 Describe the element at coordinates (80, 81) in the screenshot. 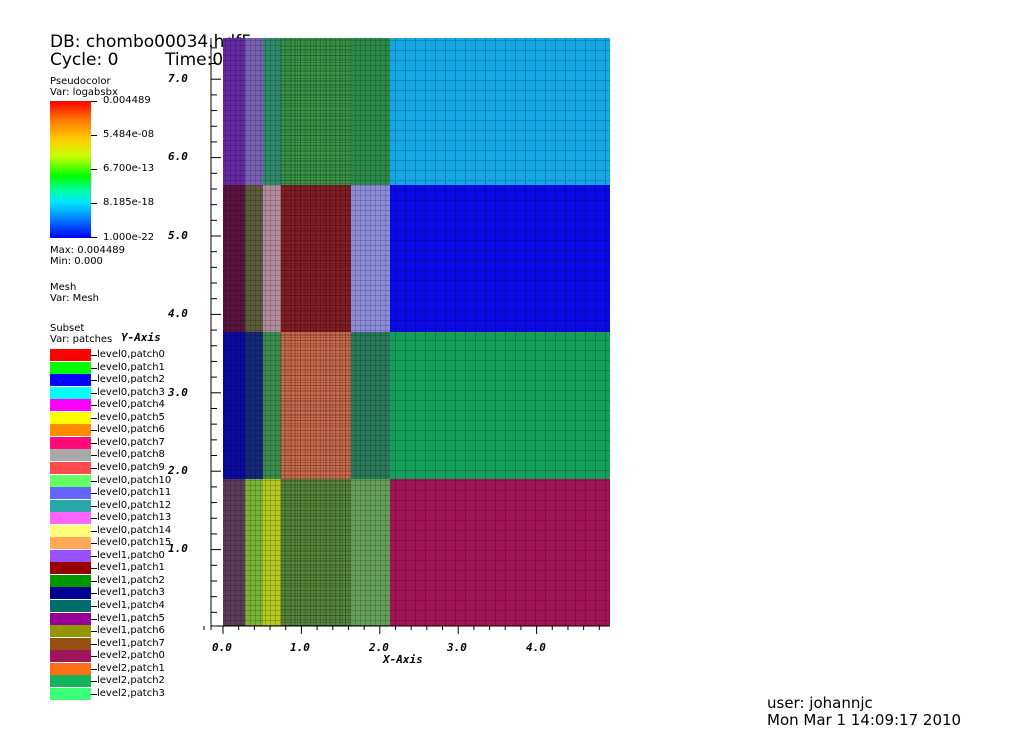

I see `pseudocolor-title: Pseudocolor` at that location.